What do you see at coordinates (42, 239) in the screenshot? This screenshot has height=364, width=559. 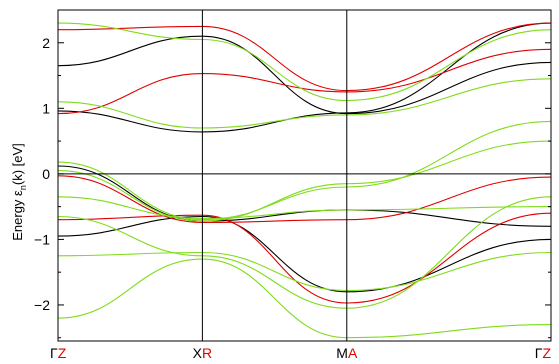 I see `y-tick-label: −1` at bounding box center [42, 239].